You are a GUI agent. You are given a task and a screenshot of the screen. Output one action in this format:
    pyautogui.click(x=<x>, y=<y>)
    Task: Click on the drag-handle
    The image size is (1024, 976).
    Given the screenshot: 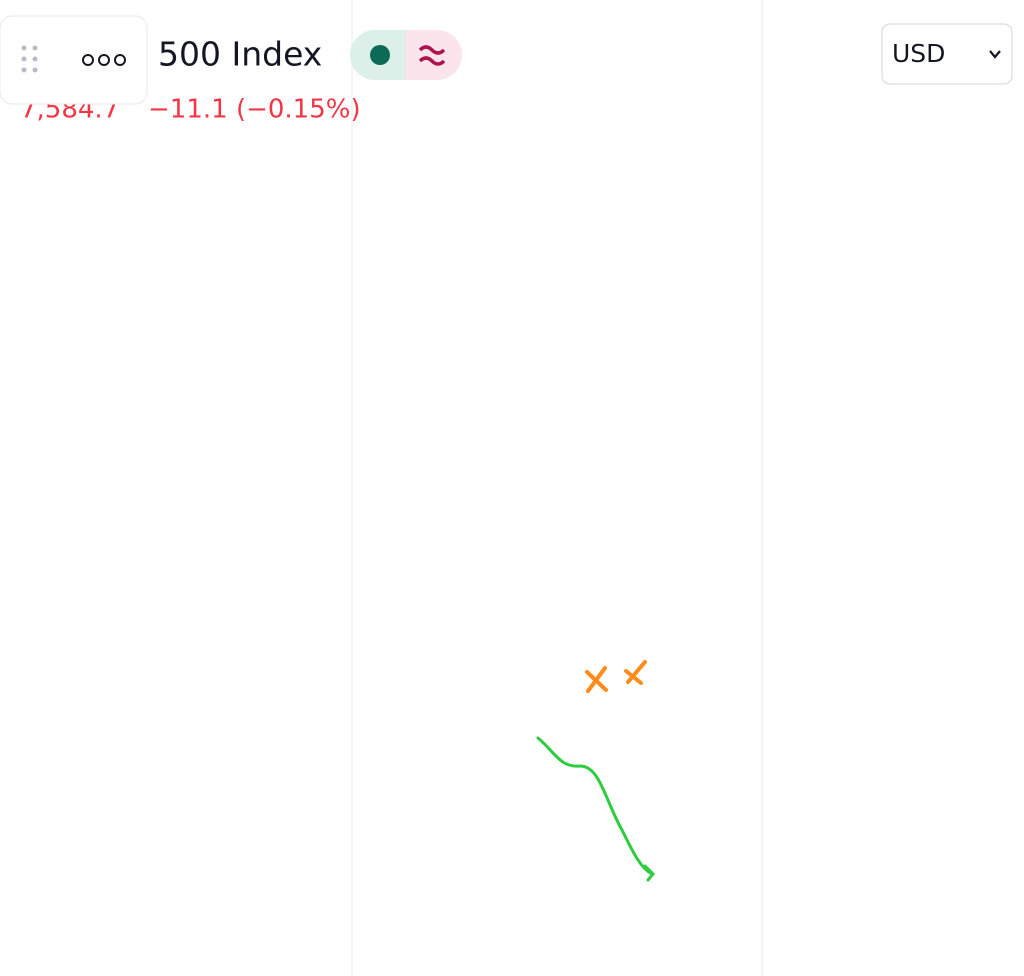 What is the action you would take?
    pyautogui.click(x=29, y=59)
    